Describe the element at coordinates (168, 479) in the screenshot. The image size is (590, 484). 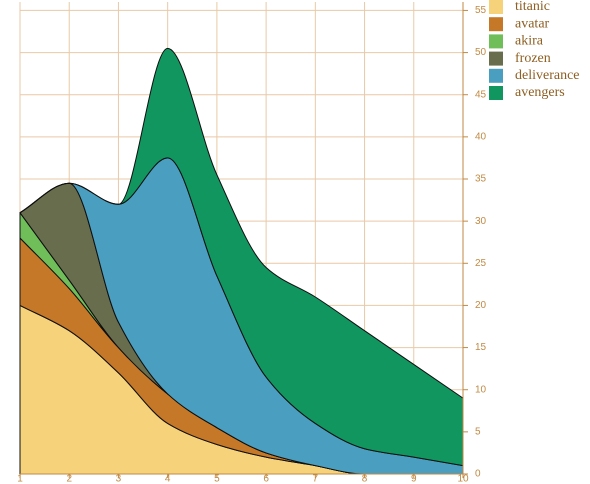
I see `x-tick-label: 4` at that location.